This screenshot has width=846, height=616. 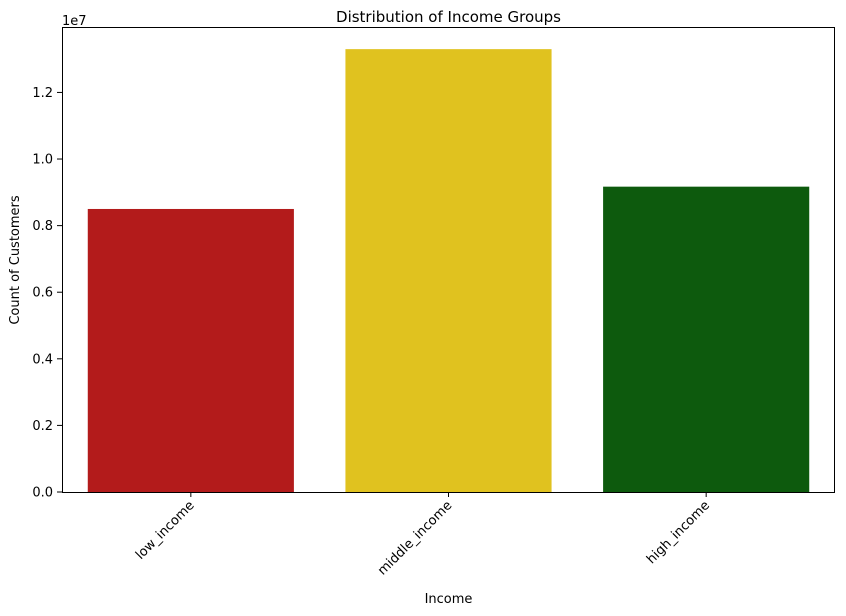 I want to click on x-tick-label: high_income, so click(x=678, y=532).